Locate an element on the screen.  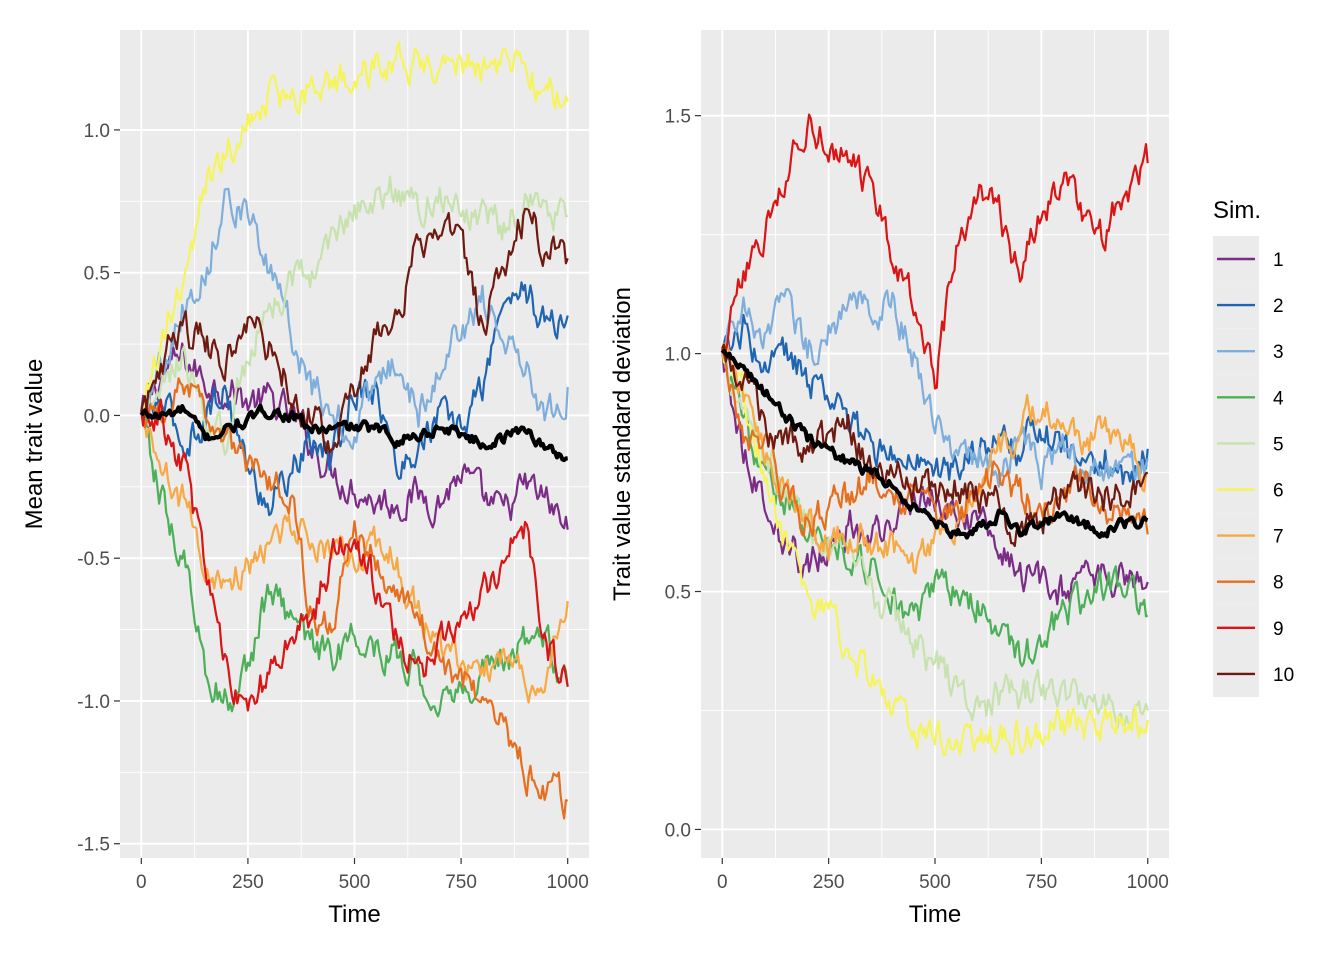
legend-item-sim-1: 1 is located at coordinates (1248, 259).